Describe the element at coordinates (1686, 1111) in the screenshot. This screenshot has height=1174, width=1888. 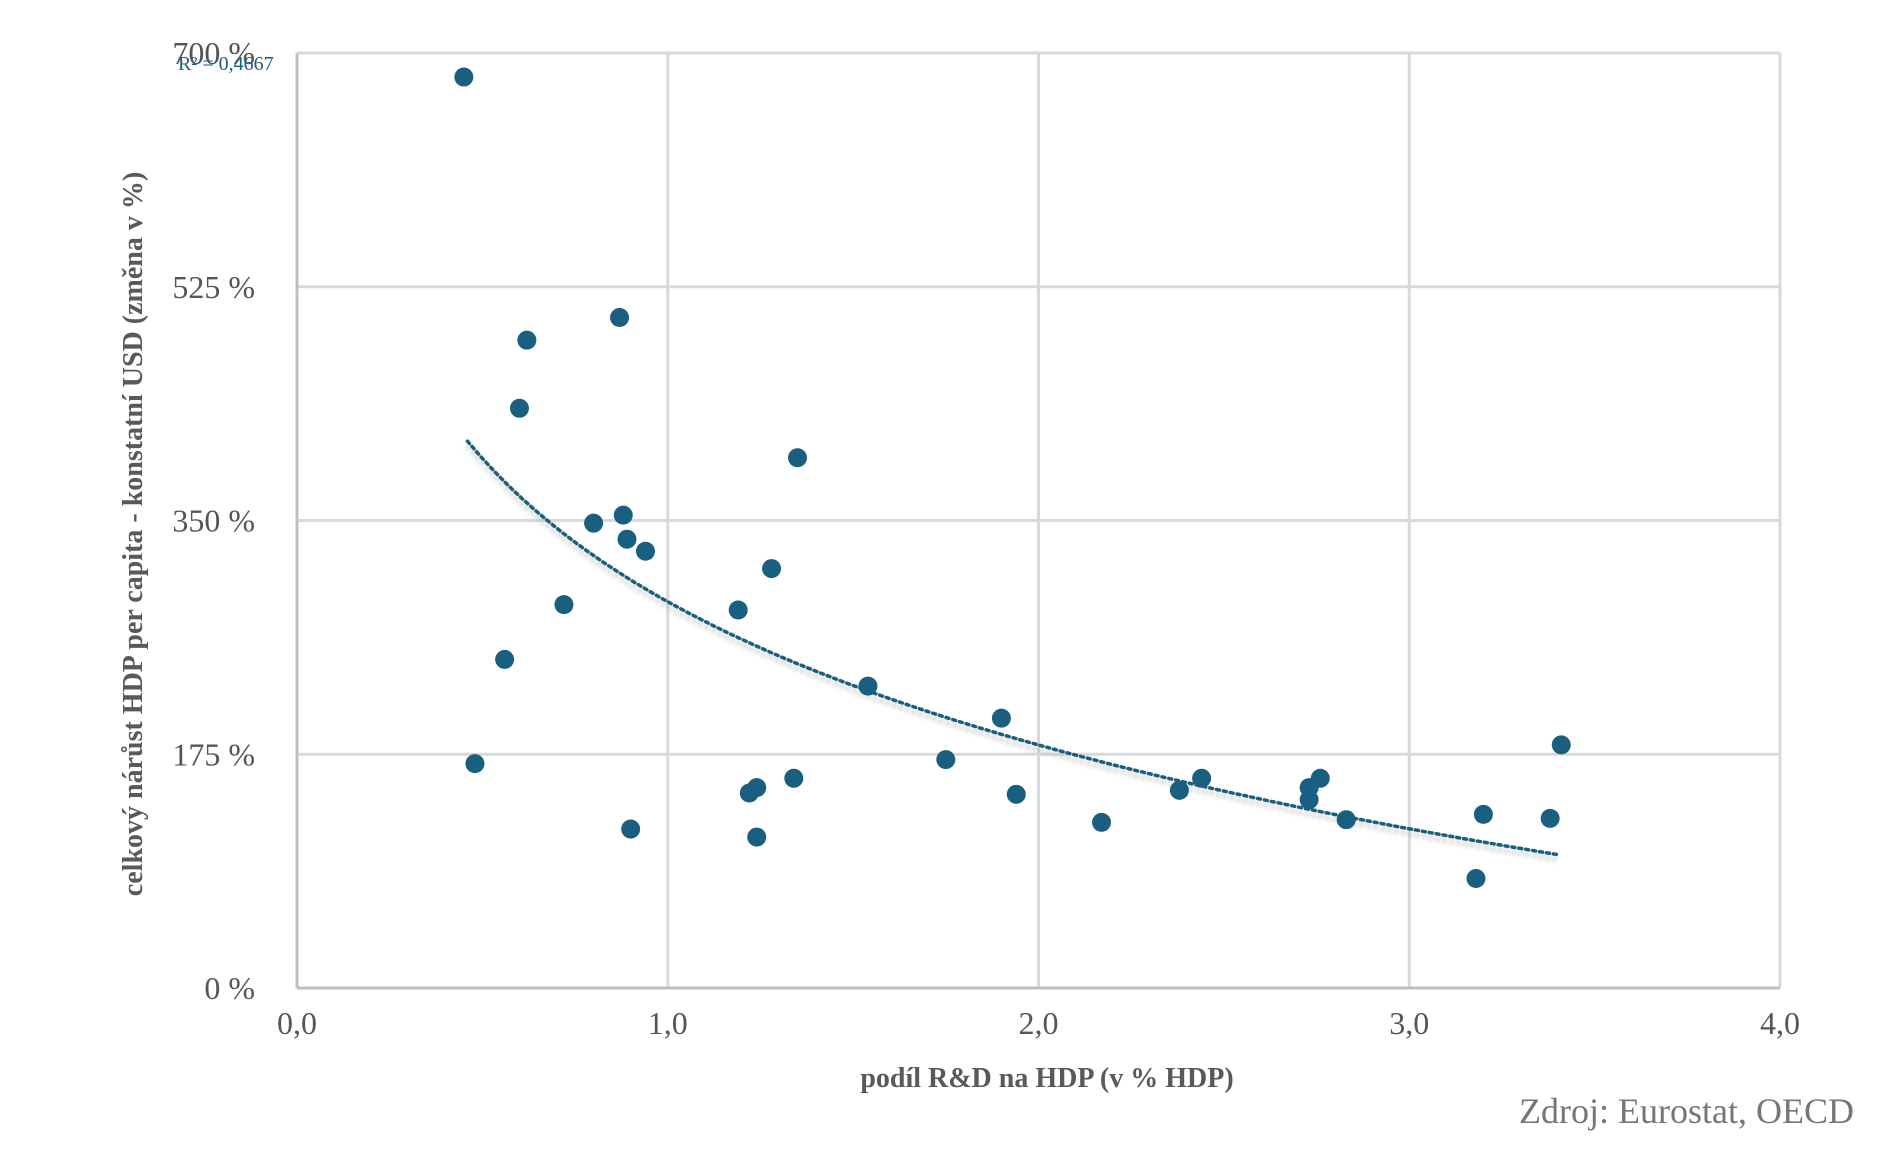
I see `source-note: Zdroj: Eurostat, OECD` at that location.